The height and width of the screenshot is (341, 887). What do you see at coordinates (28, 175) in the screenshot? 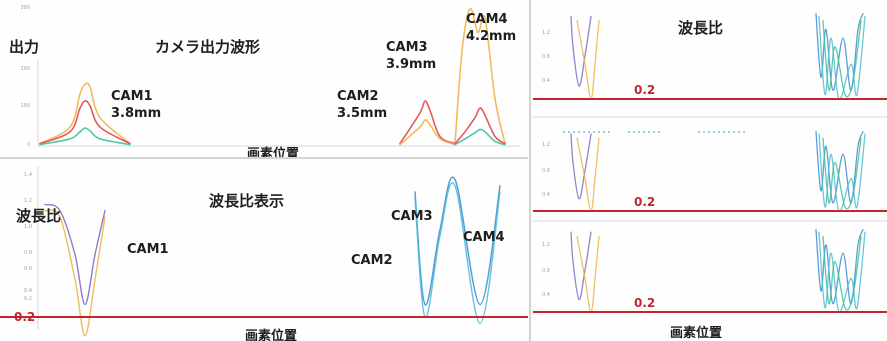
I see `ratio-y-tick: 1.4` at bounding box center [28, 175].